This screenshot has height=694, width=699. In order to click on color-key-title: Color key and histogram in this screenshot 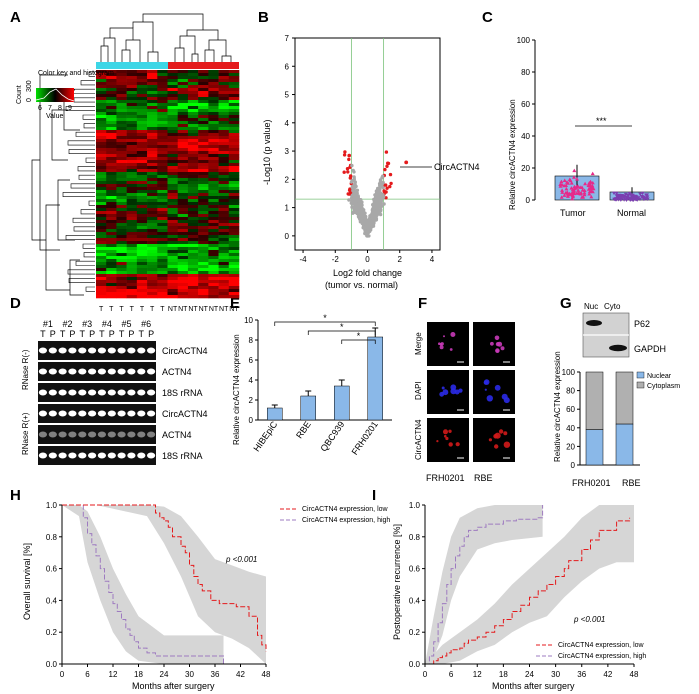, I will do `click(76, 73)`.